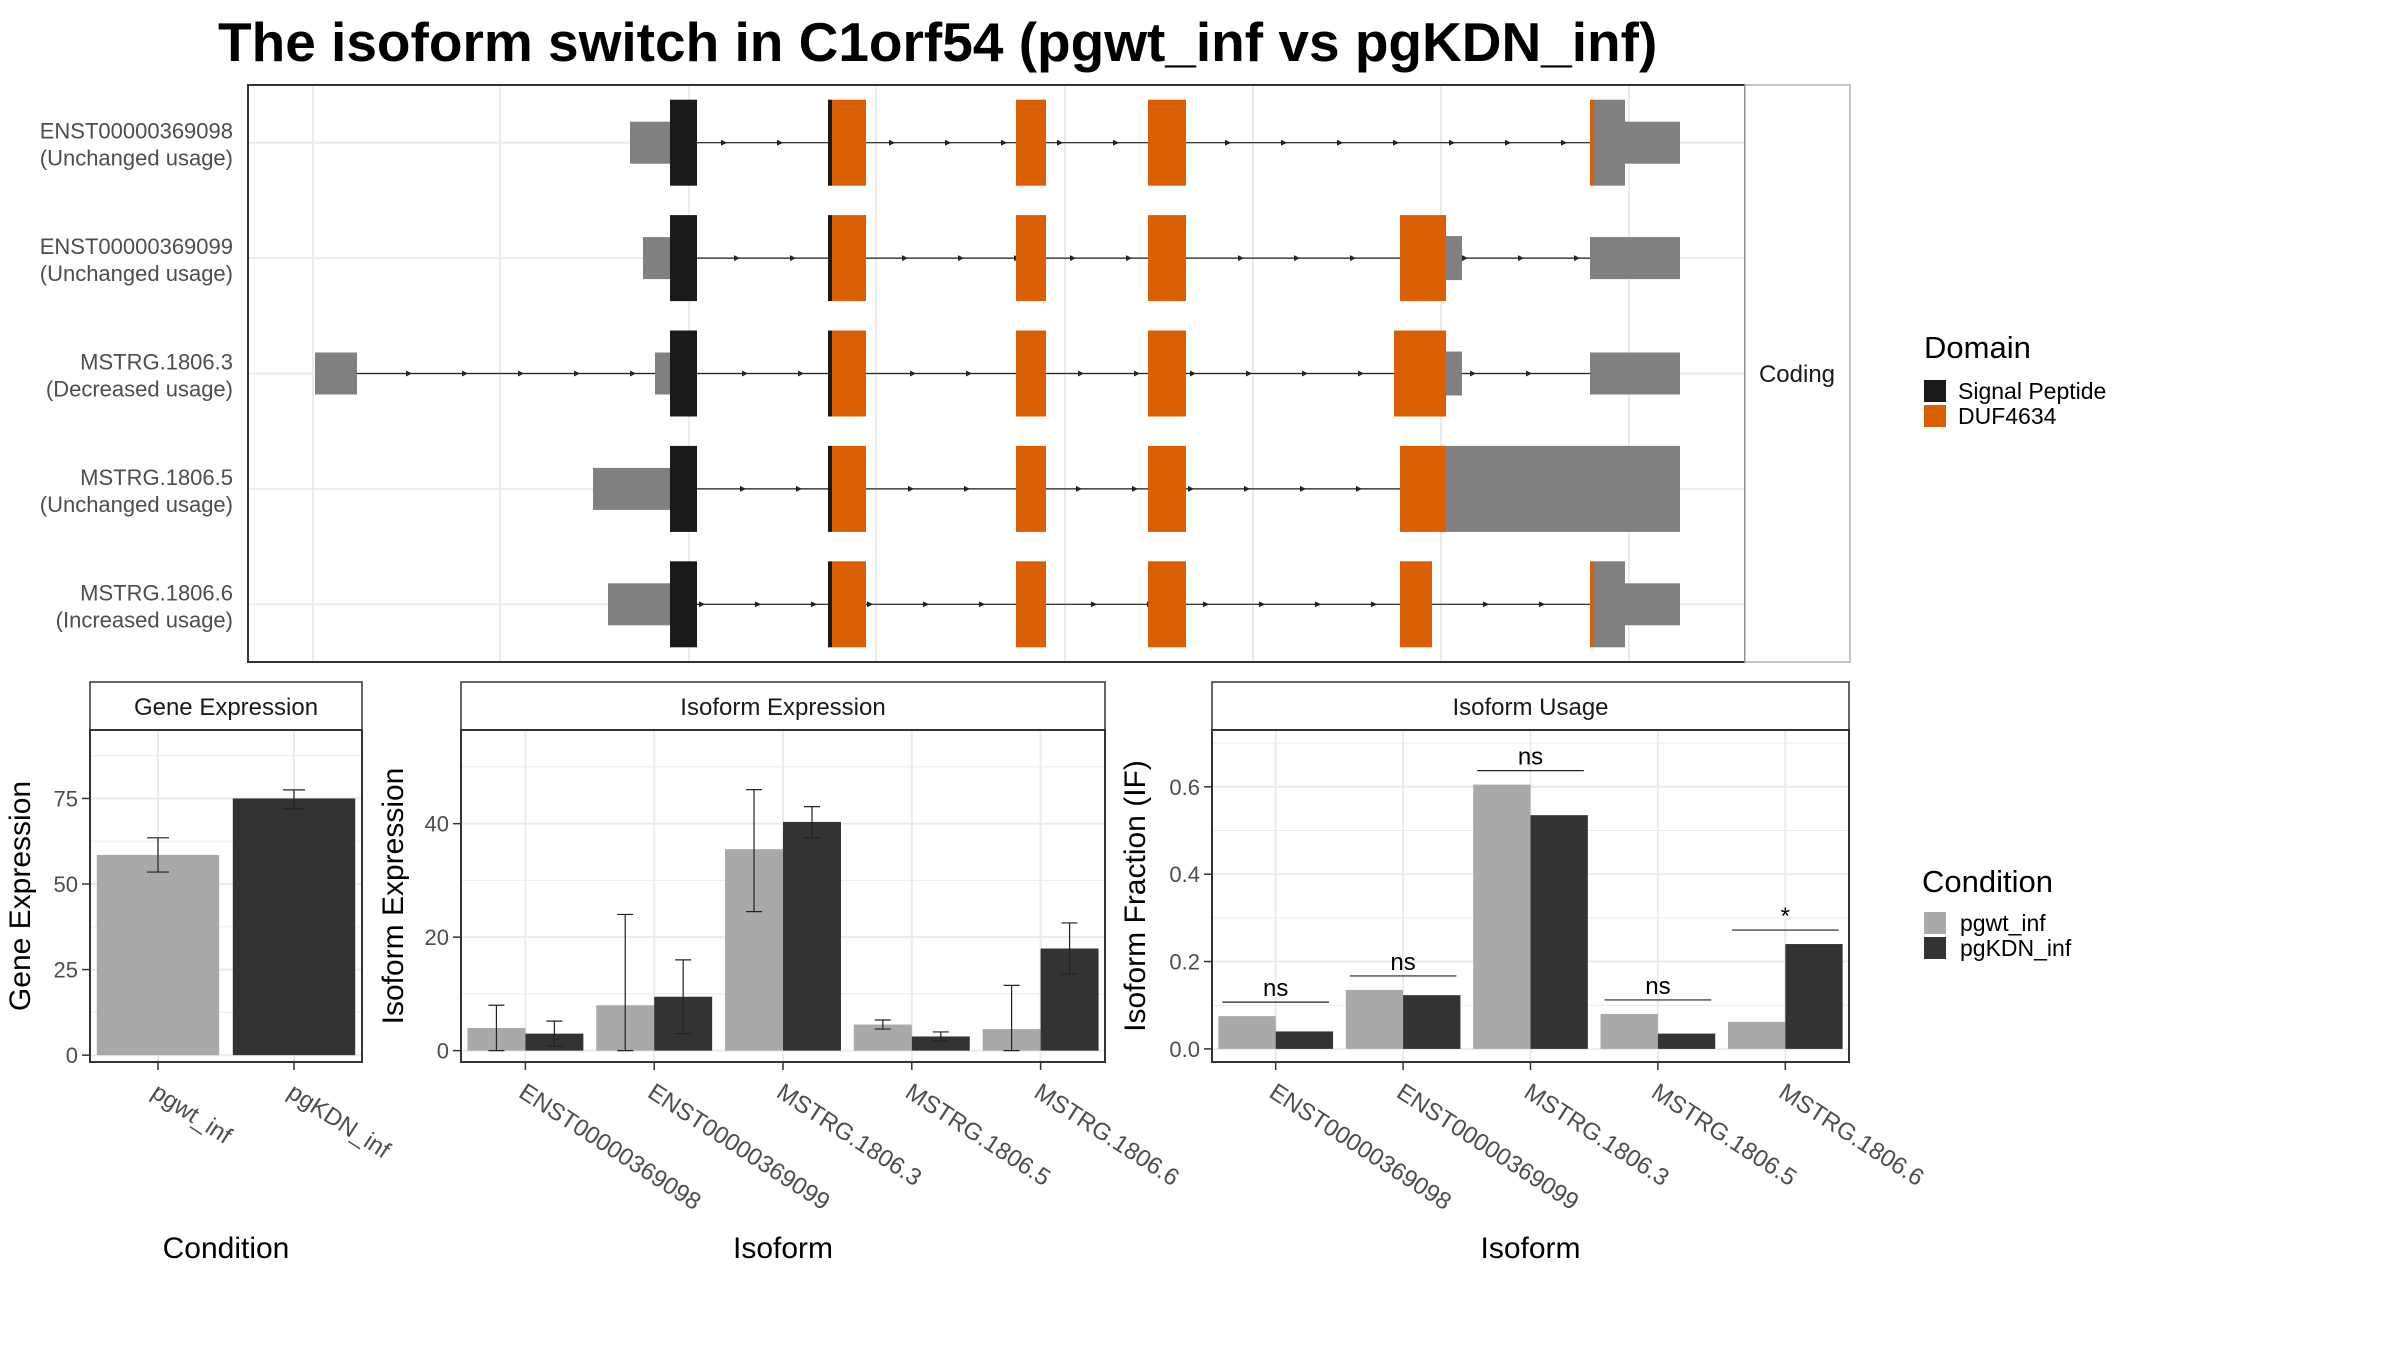 The height and width of the screenshot is (1350, 2400). What do you see at coordinates (156, 362) in the screenshot?
I see `isoform-id-label: MSTRG.1806.3` at bounding box center [156, 362].